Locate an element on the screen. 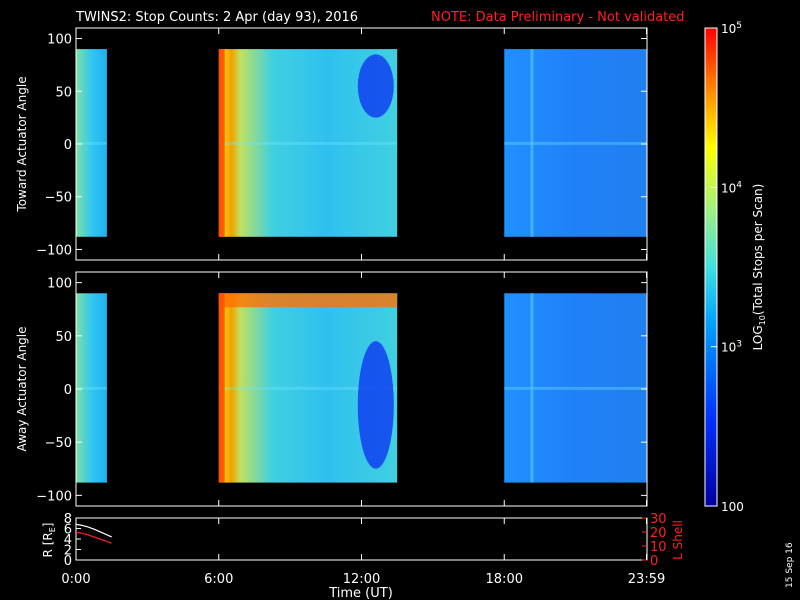 Image resolution: width=800 pixels, height=600 pixels. xtick-label: 23:59 is located at coordinates (646, 579).